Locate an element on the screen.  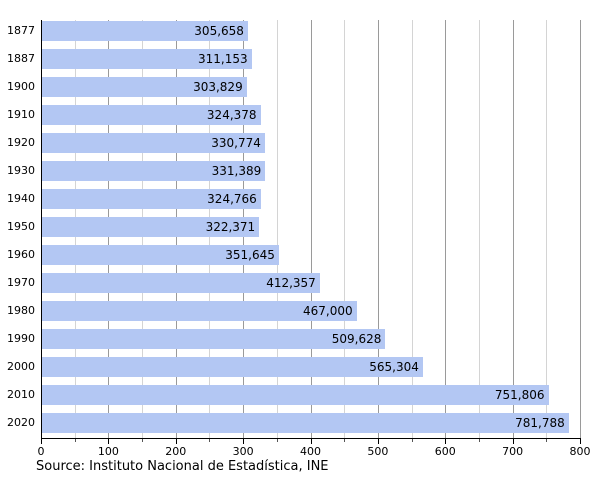
bar-value-label: 330,774 is located at coordinates (236, 143).